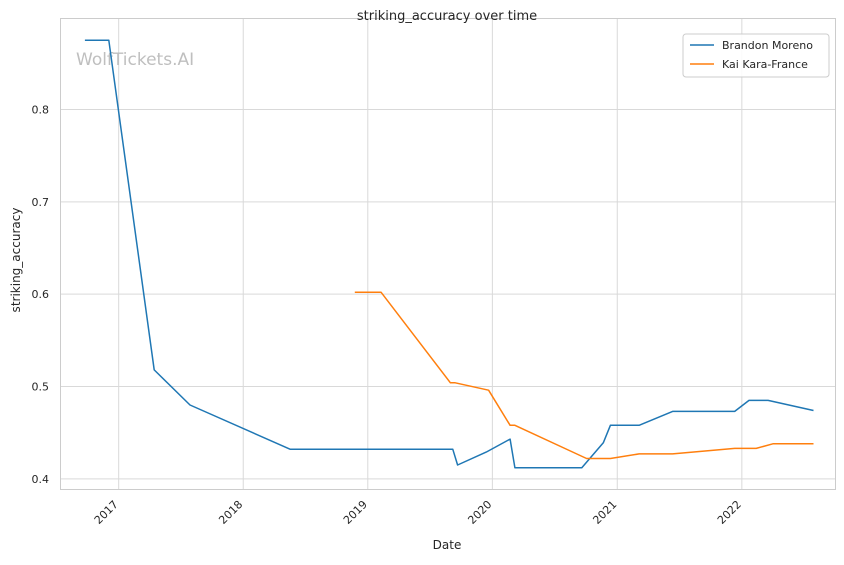 Image resolution: width=844 pixels, height=565 pixels. I want to click on y-tick-label: 0.5, so click(41, 387).